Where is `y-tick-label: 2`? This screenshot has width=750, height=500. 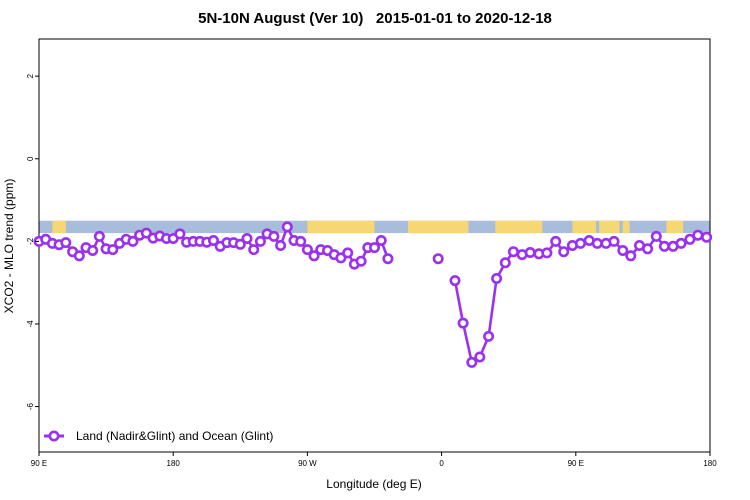
y-tick-label: 2 is located at coordinates (30, 75).